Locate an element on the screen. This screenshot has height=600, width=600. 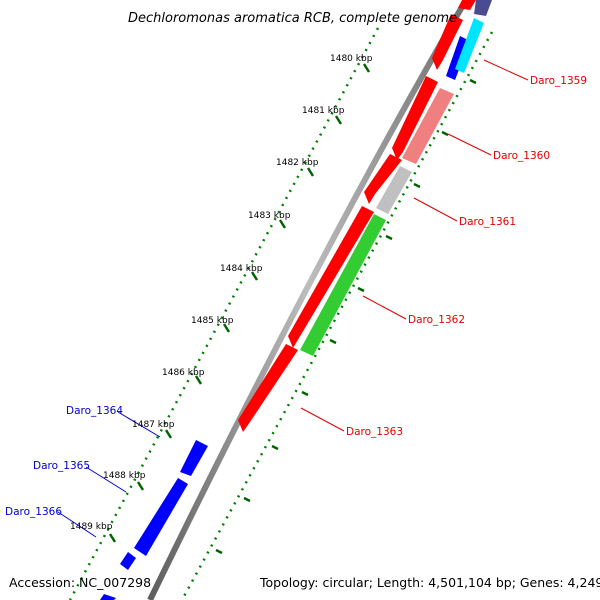
feature-daro1361 is located at coordinates (394, 190).